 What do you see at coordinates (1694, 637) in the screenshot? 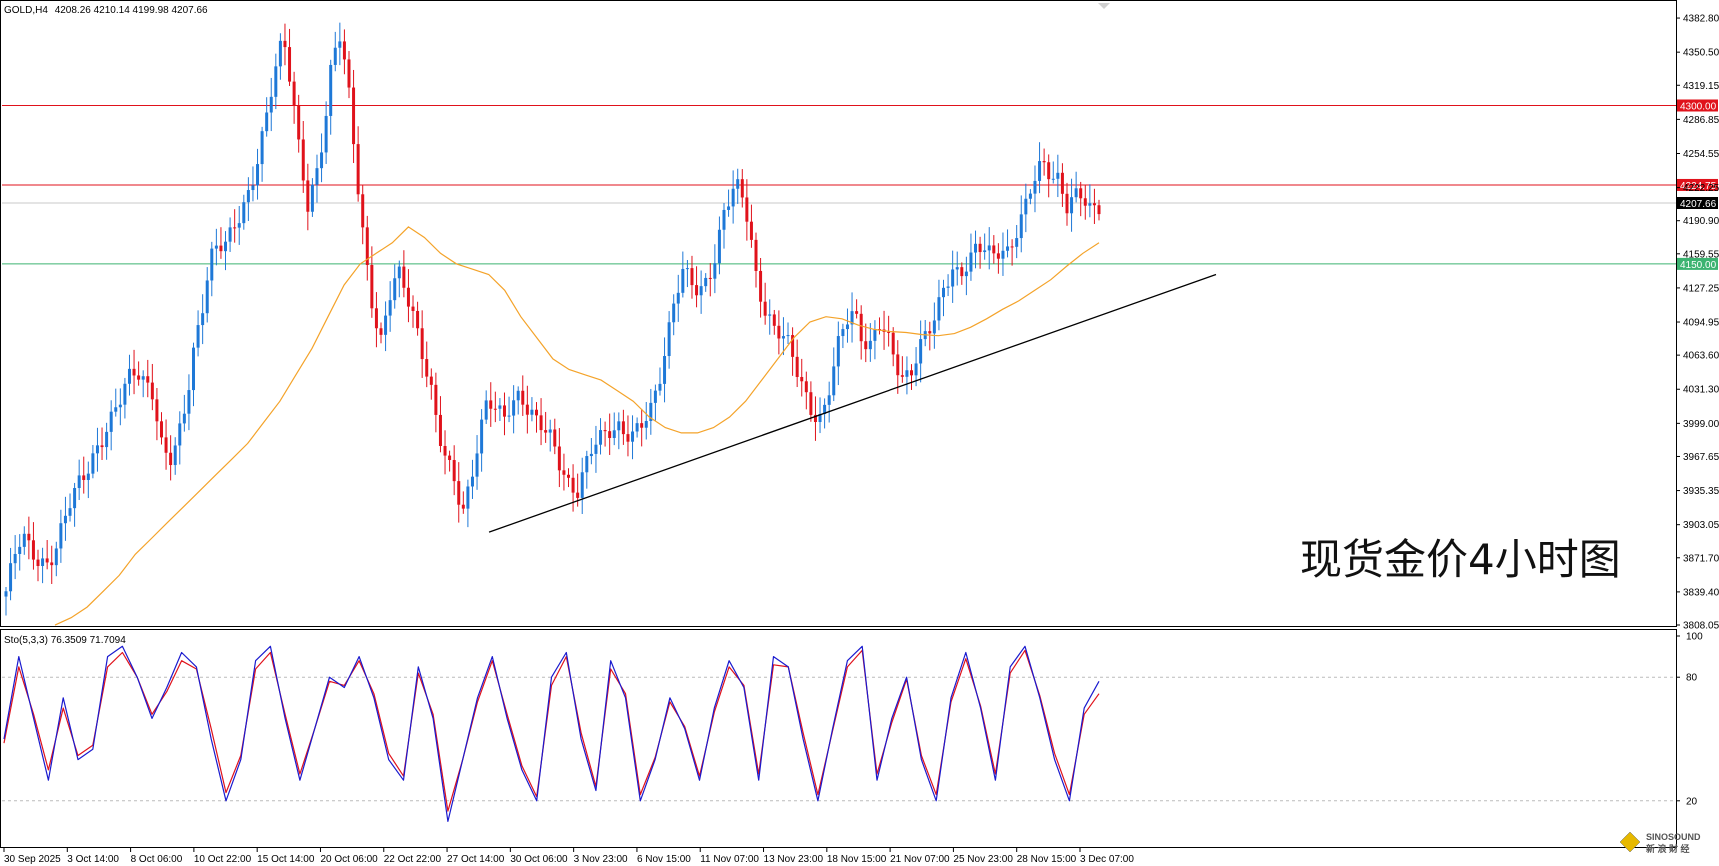
I see `stochastic-tick-label: 100` at bounding box center [1694, 637].